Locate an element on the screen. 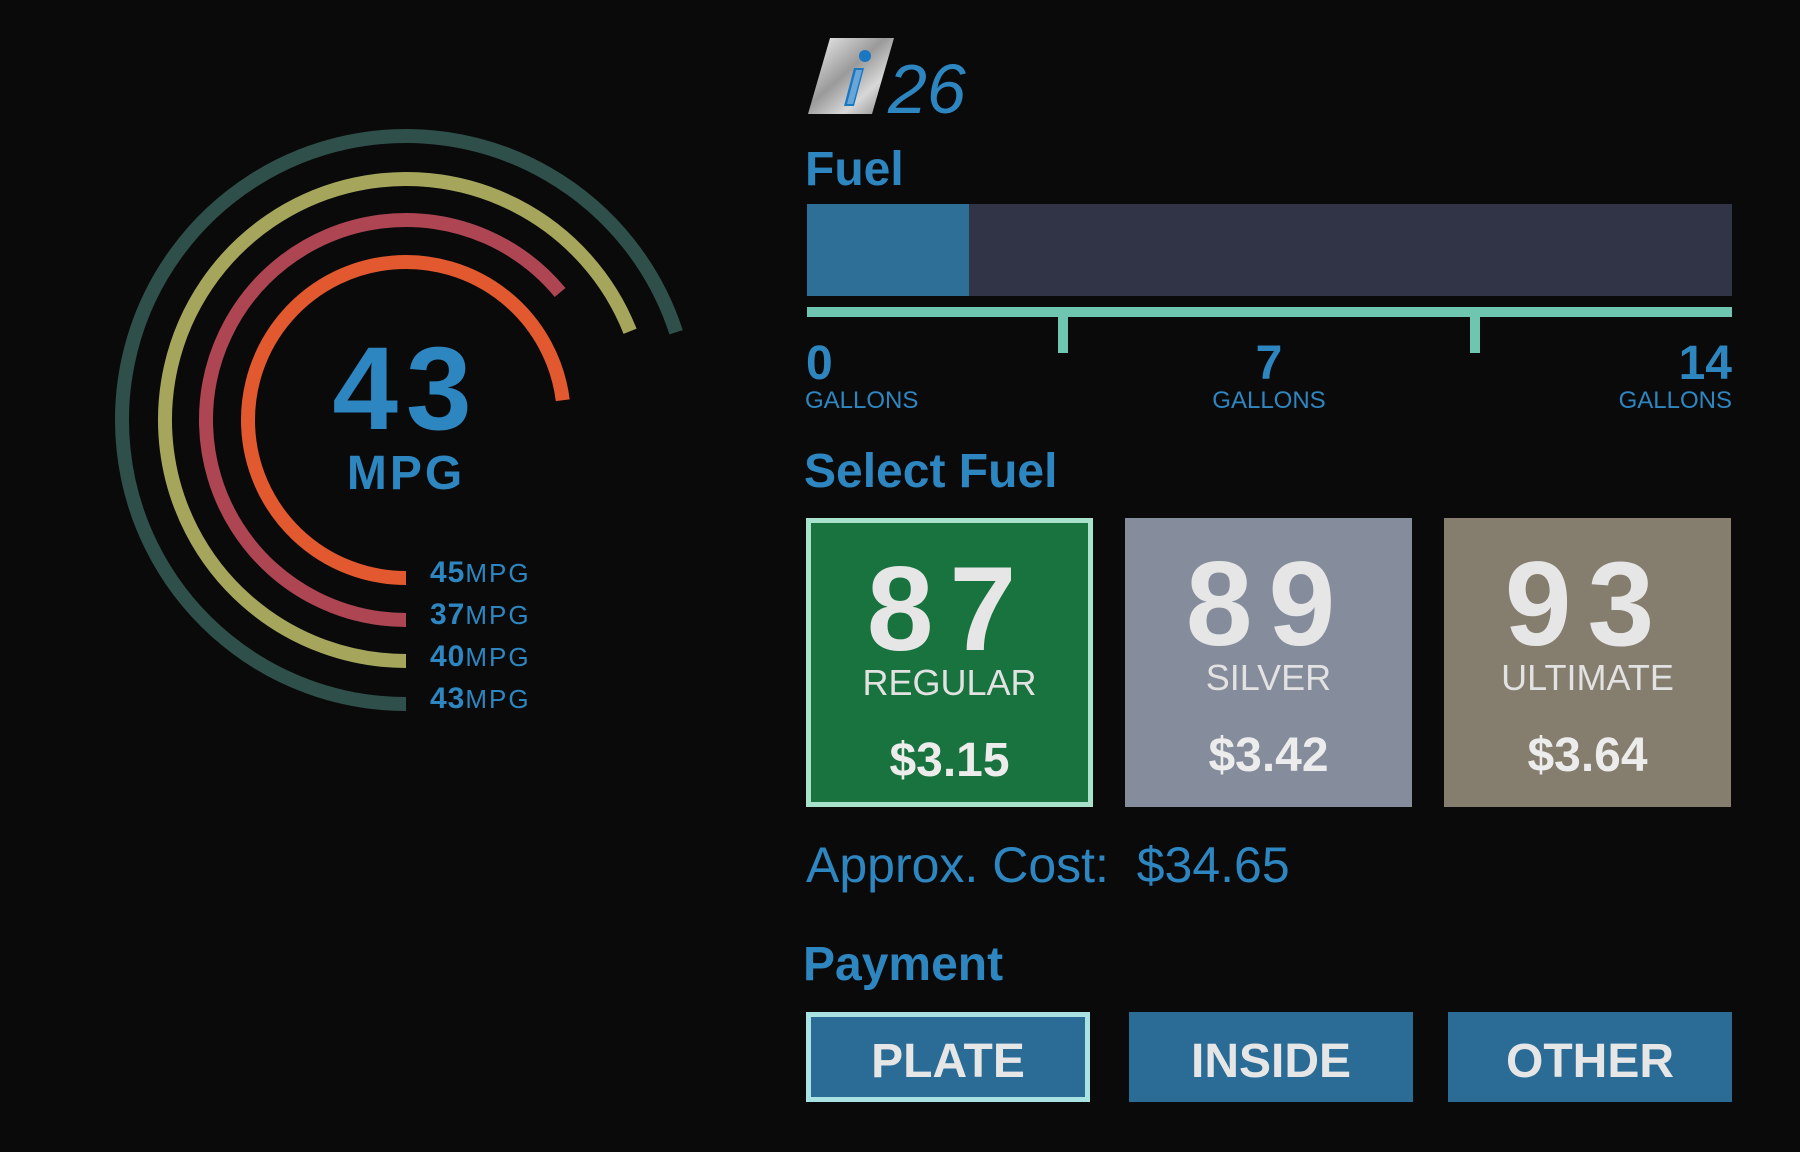 This screenshot has width=1800, height=1152. fuel-scale-line is located at coordinates (1269, 312).